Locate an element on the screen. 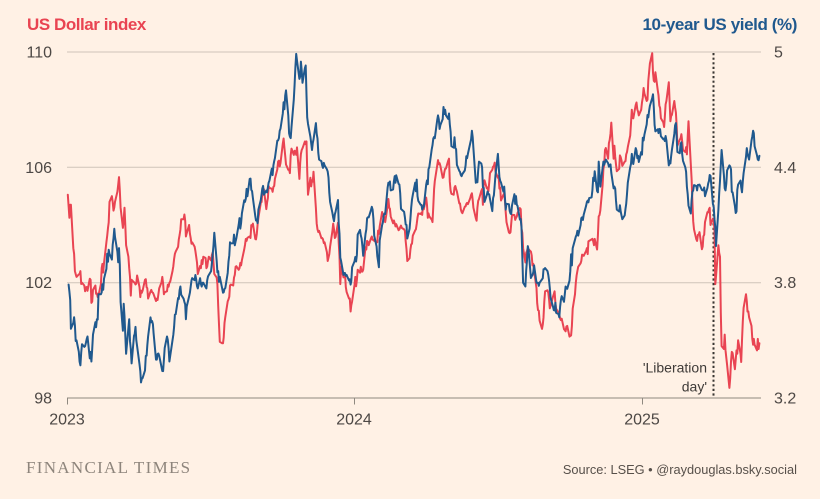  svg-text: 110 is located at coordinates (39, 53).